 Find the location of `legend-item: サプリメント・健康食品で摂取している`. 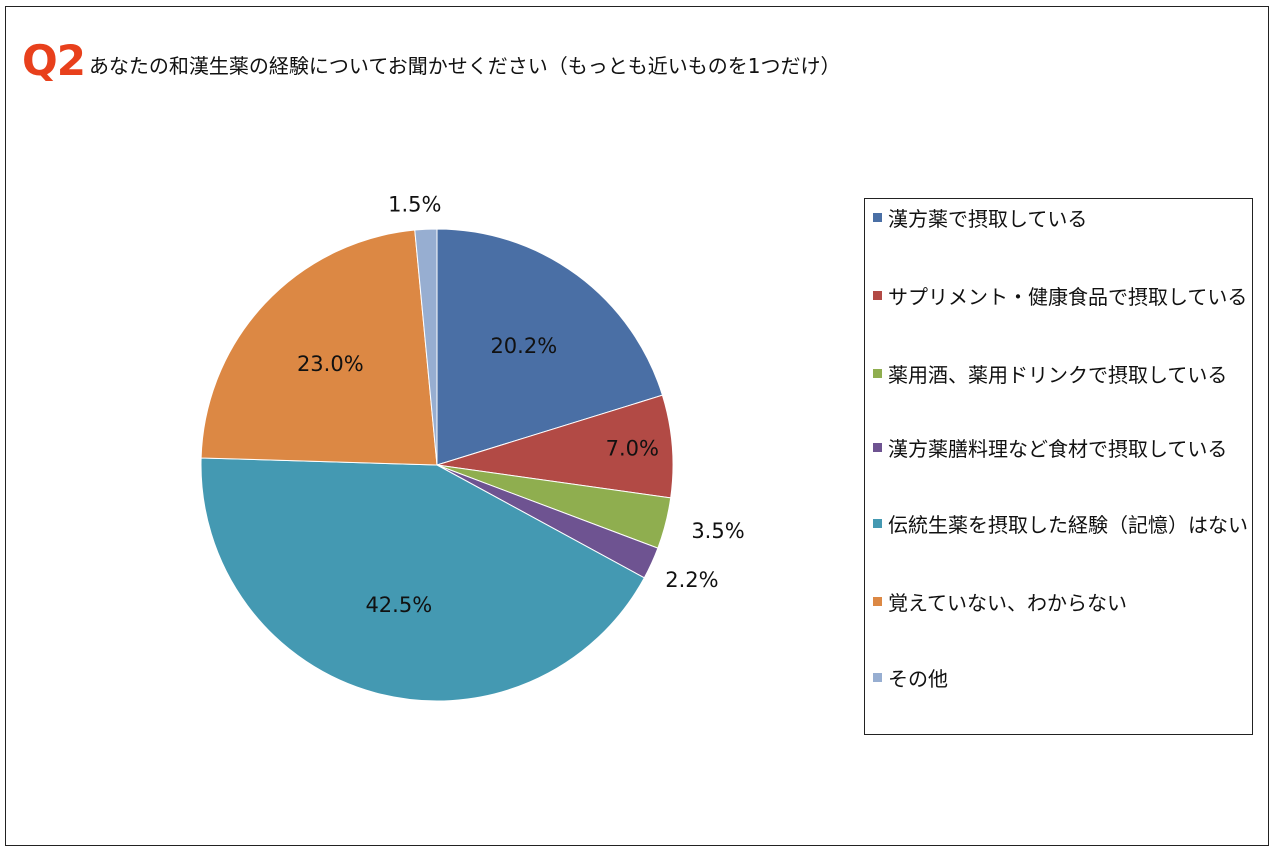

legend-item: サプリメント・健康食品で摂取している is located at coordinates (1060, 297).